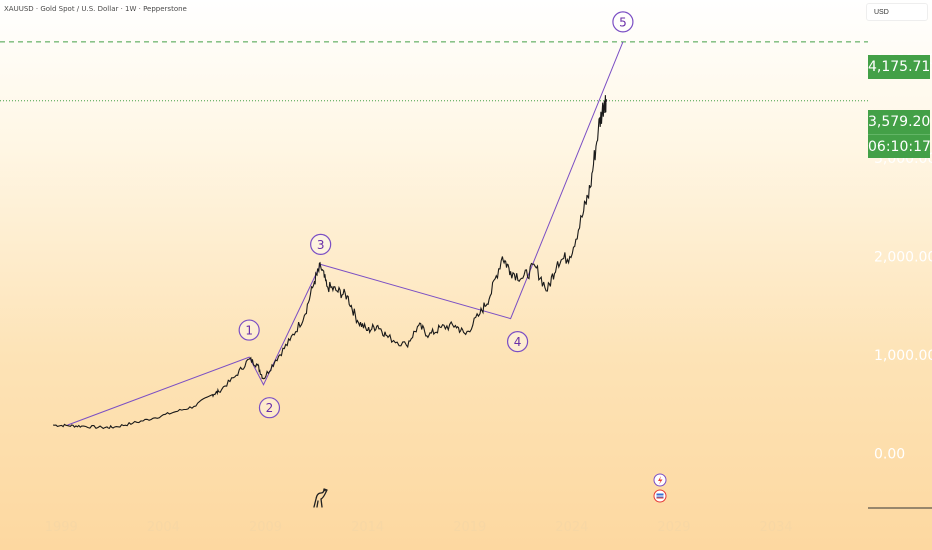 This screenshot has height=550, width=932. I want to click on wave-marker-3: 3, so click(321, 244).